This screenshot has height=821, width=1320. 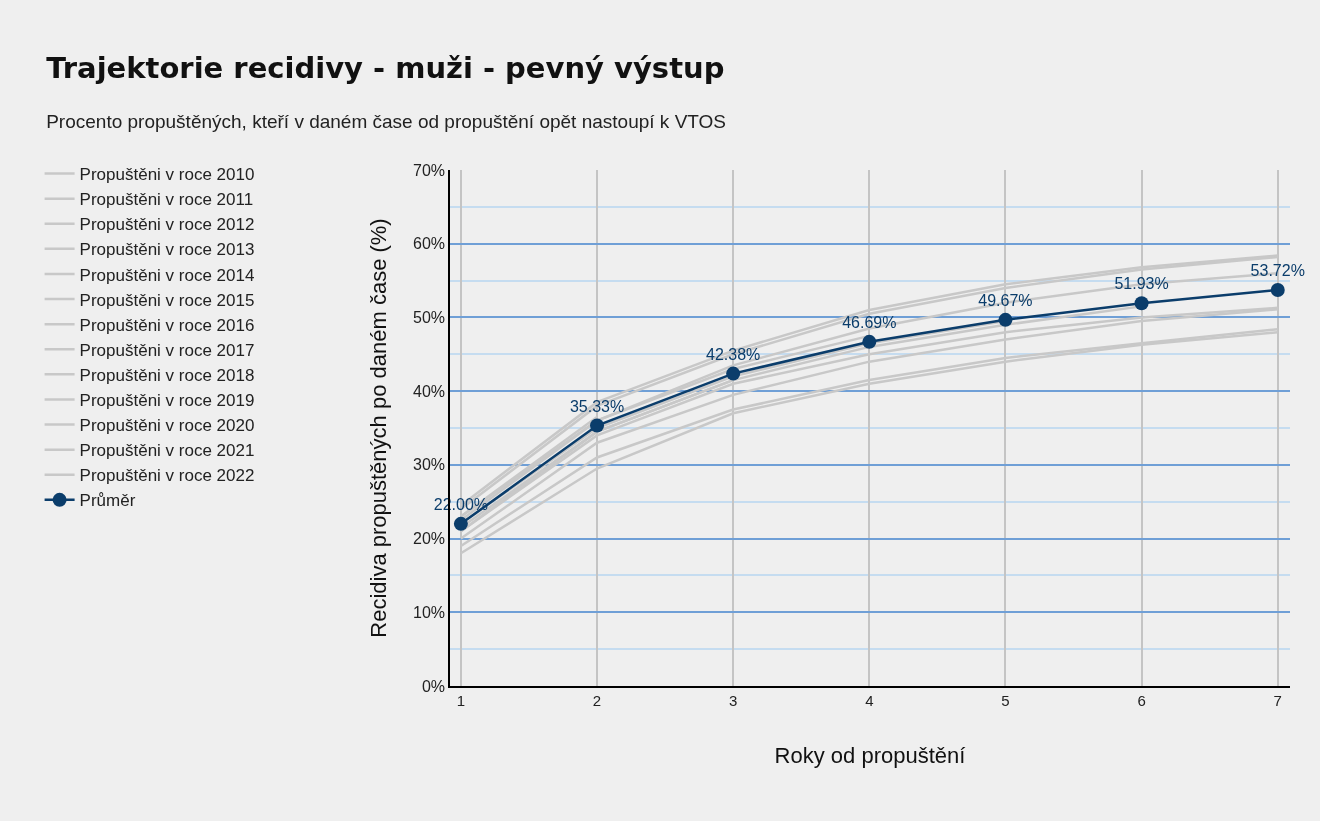 I want to click on y-tick-label: 60%, so click(x=429, y=244).